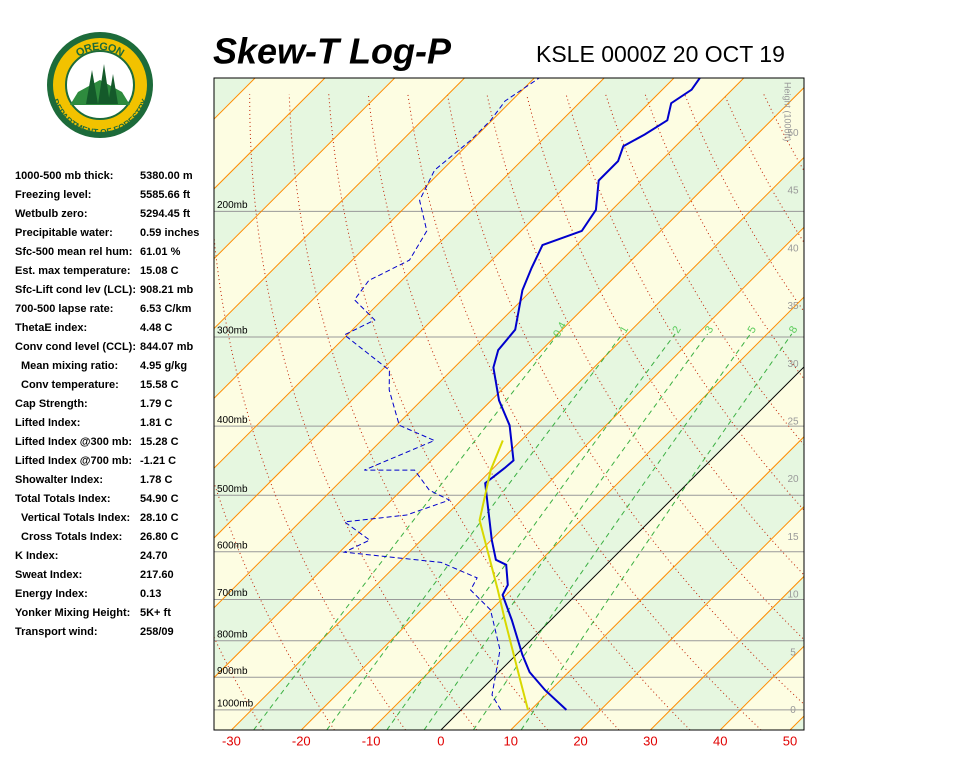  I want to click on index-value: 61.01 %, so click(160, 252).